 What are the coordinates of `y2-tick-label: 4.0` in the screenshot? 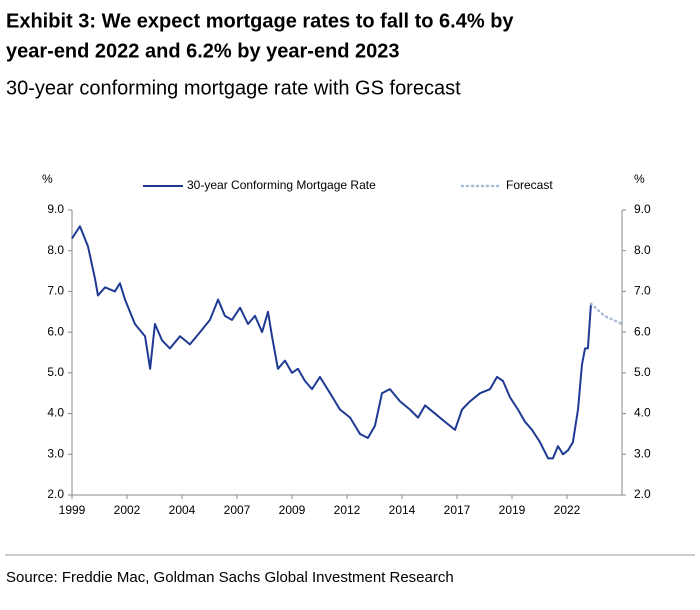 It's located at (642, 413).